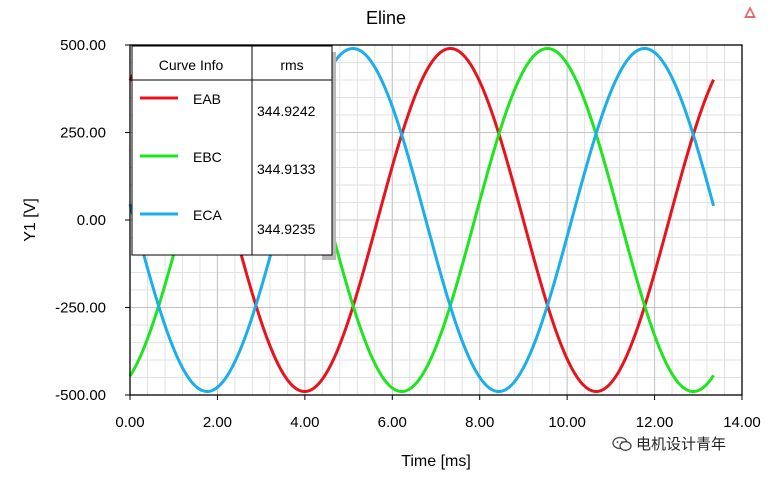 This screenshot has height=477, width=775. I want to click on x-tick-label: 14.00, so click(742, 422).